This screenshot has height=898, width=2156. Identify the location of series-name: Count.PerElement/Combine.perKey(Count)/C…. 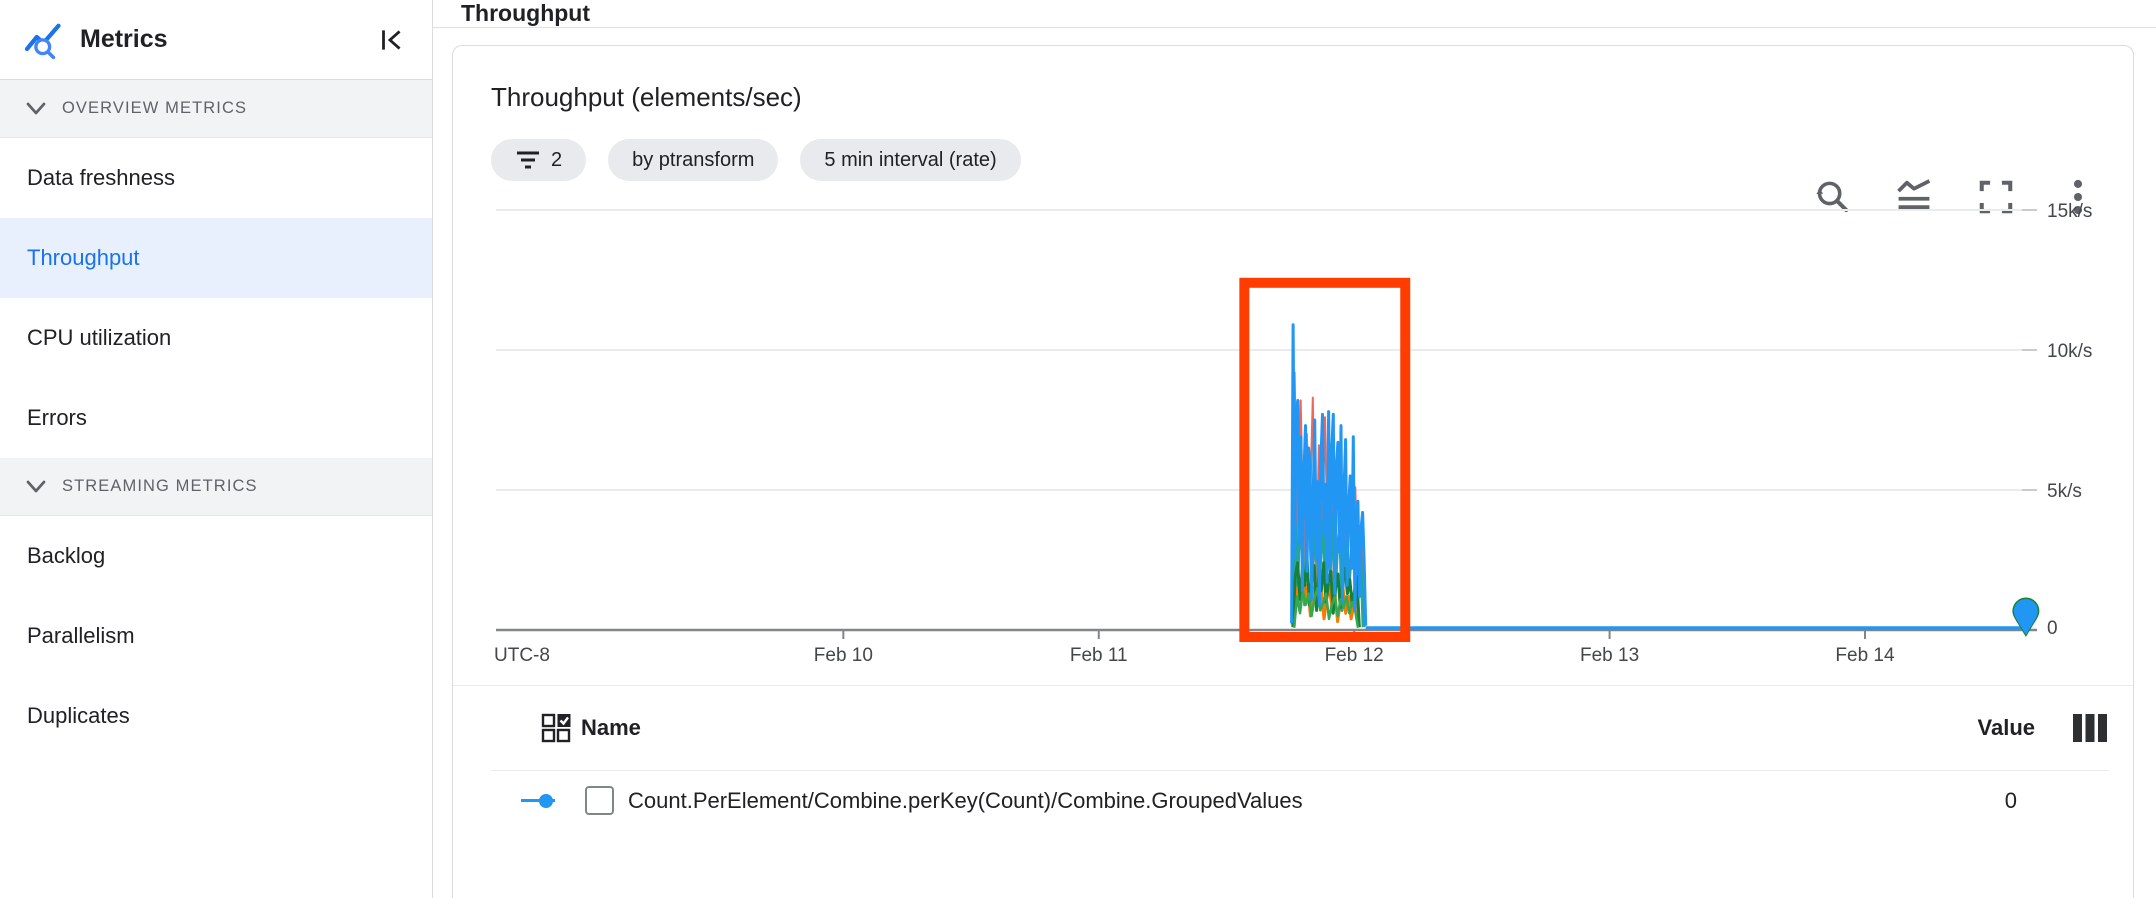
(965, 800).